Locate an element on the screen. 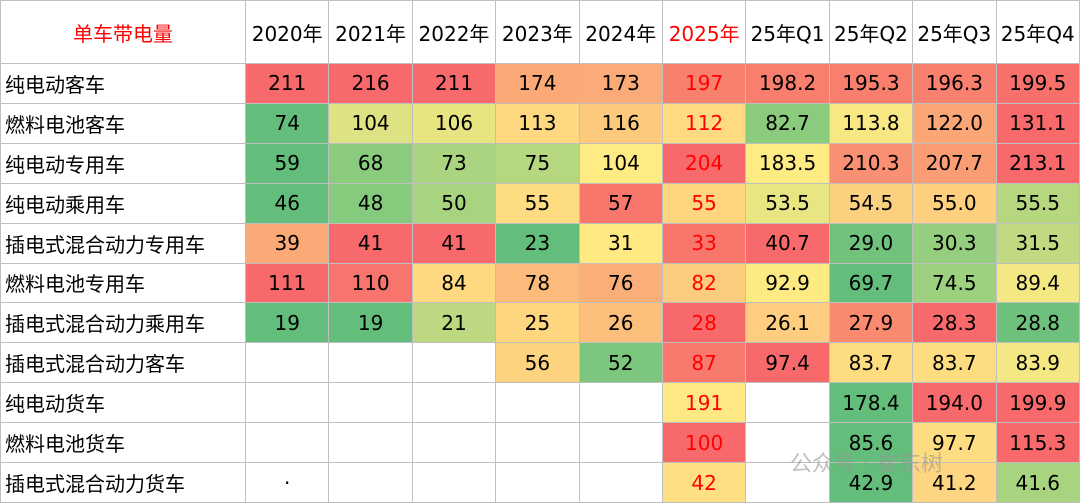 This screenshot has height=503, width=1080. value-cell: 55.5 is located at coordinates (1037, 203).